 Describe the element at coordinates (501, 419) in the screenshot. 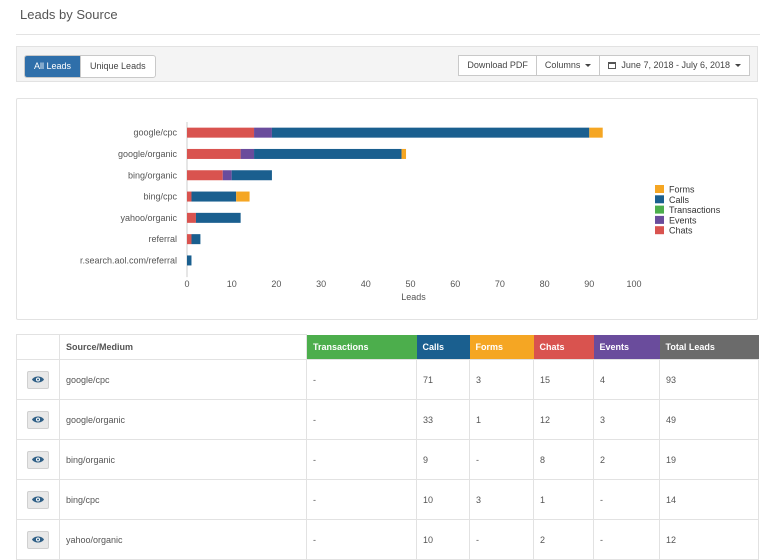

I see `cell-forms: 1` at that location.